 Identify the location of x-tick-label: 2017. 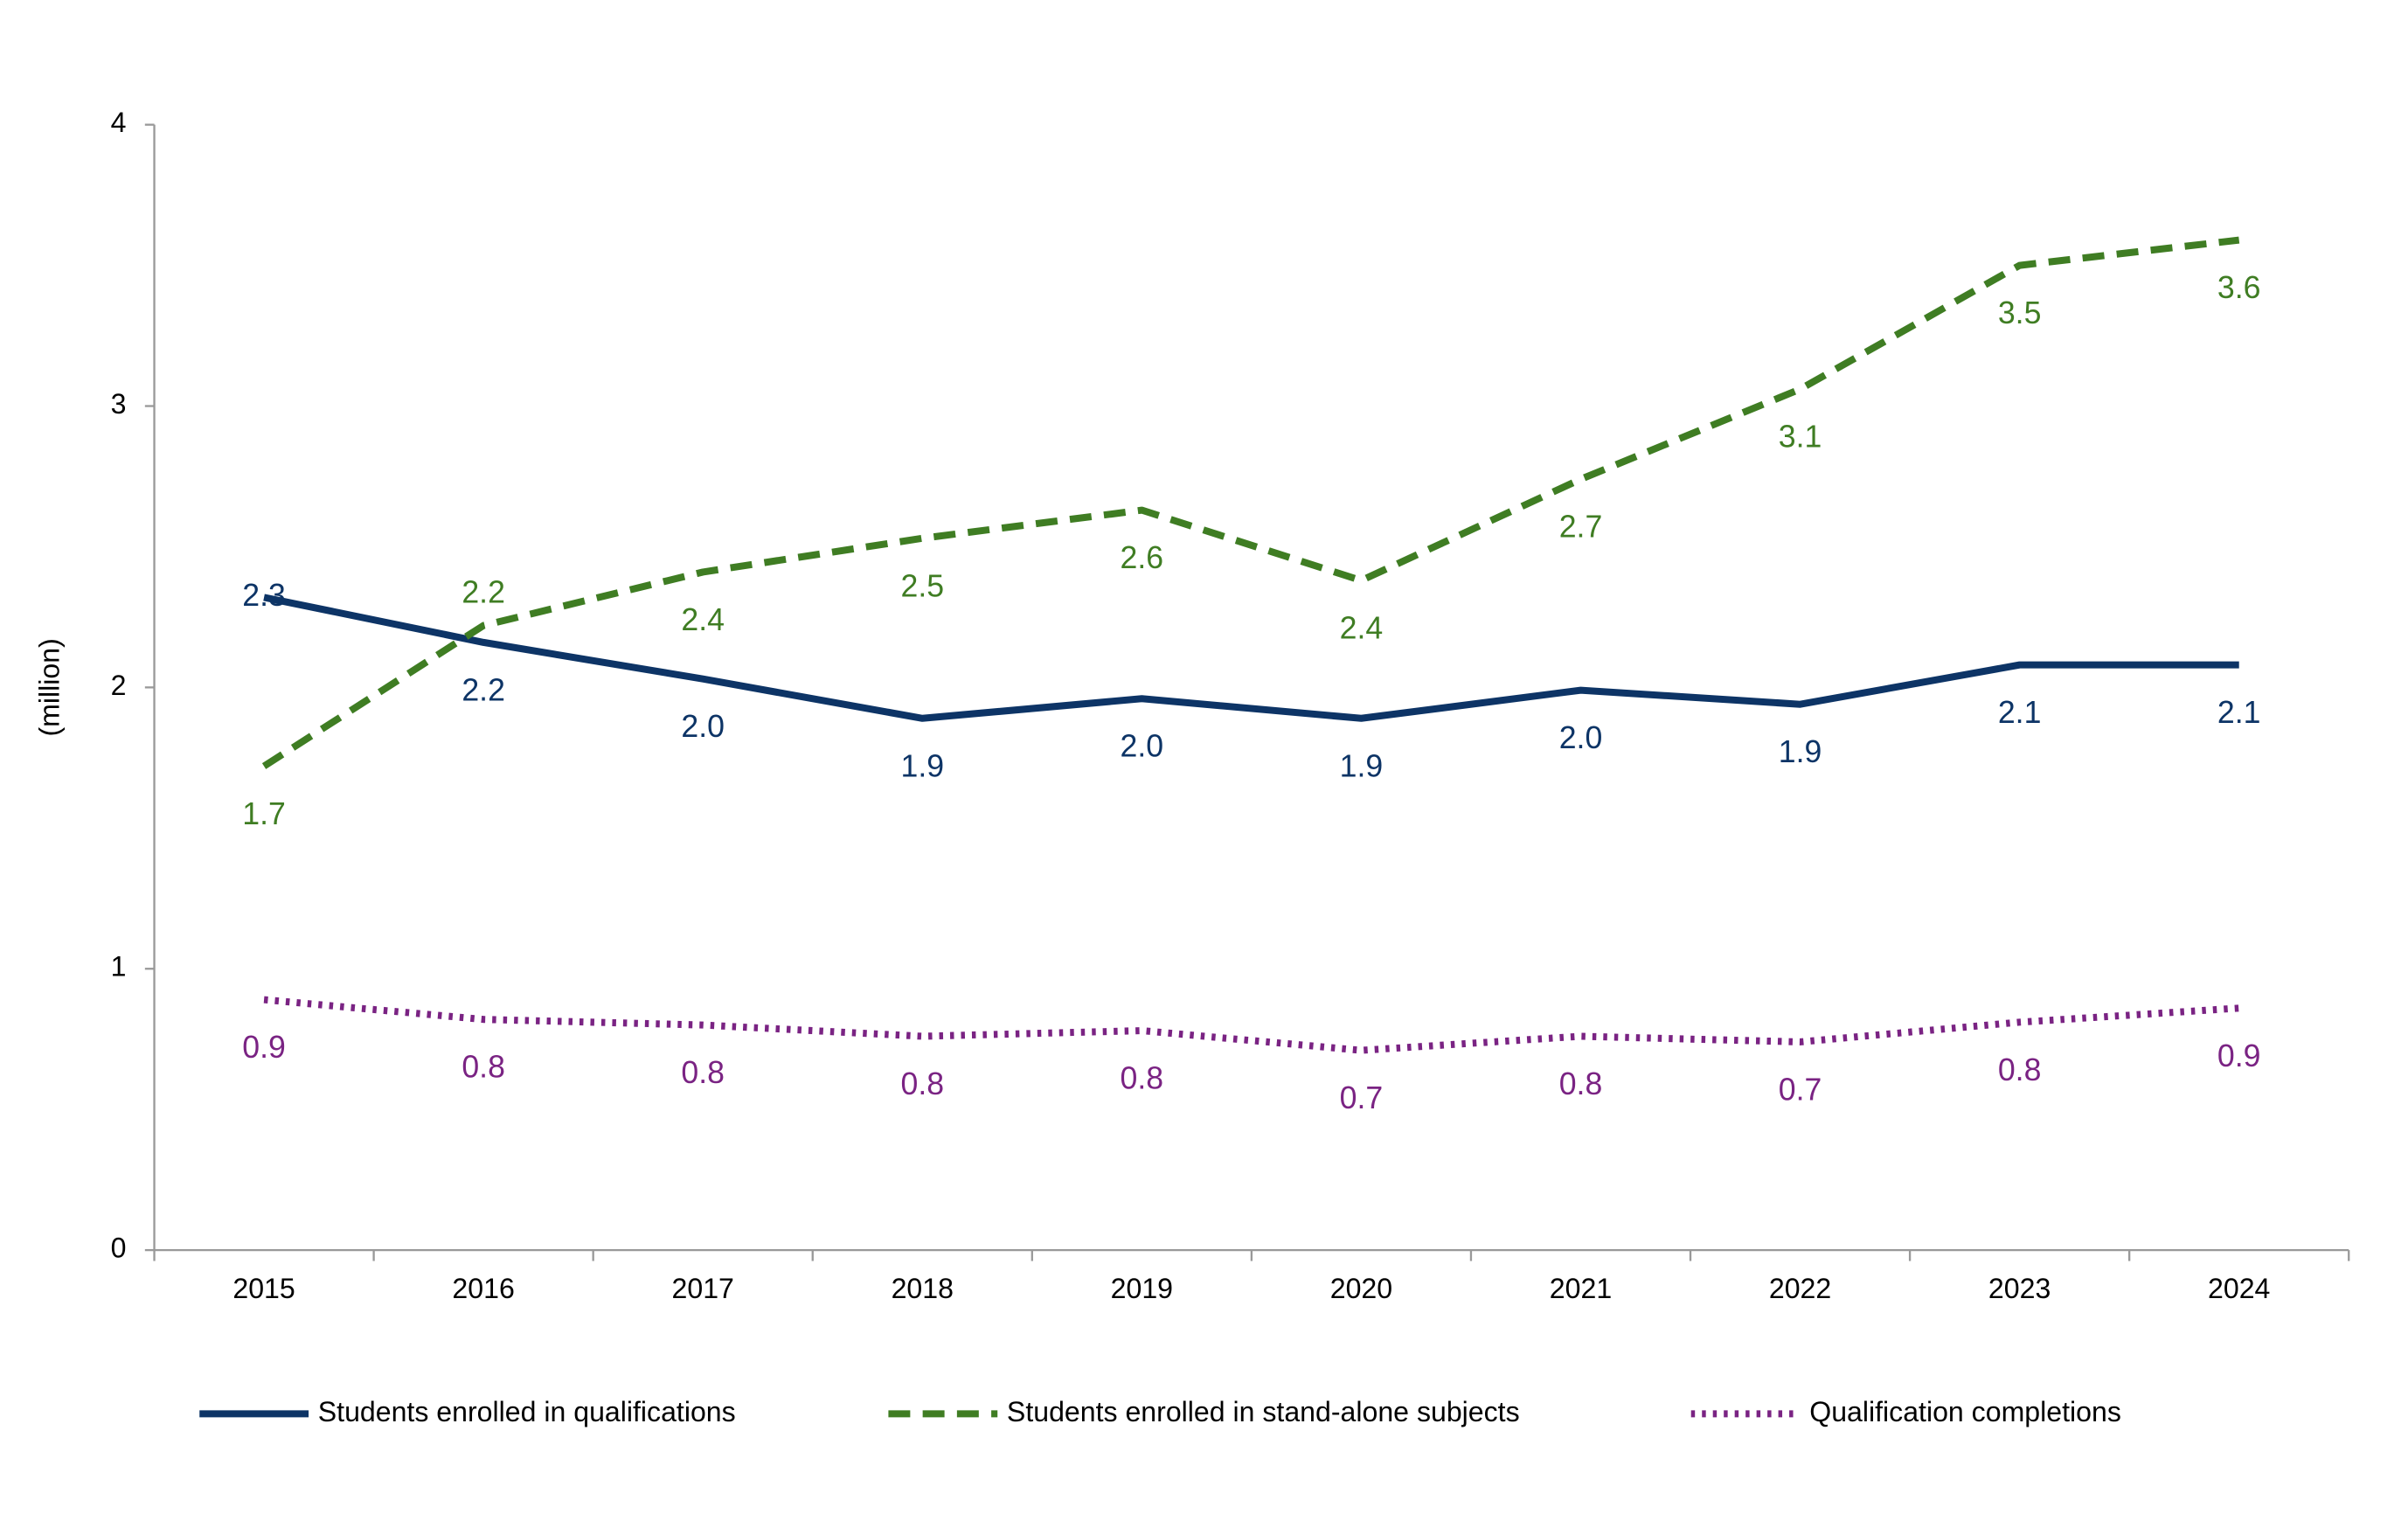
(703, 1289).